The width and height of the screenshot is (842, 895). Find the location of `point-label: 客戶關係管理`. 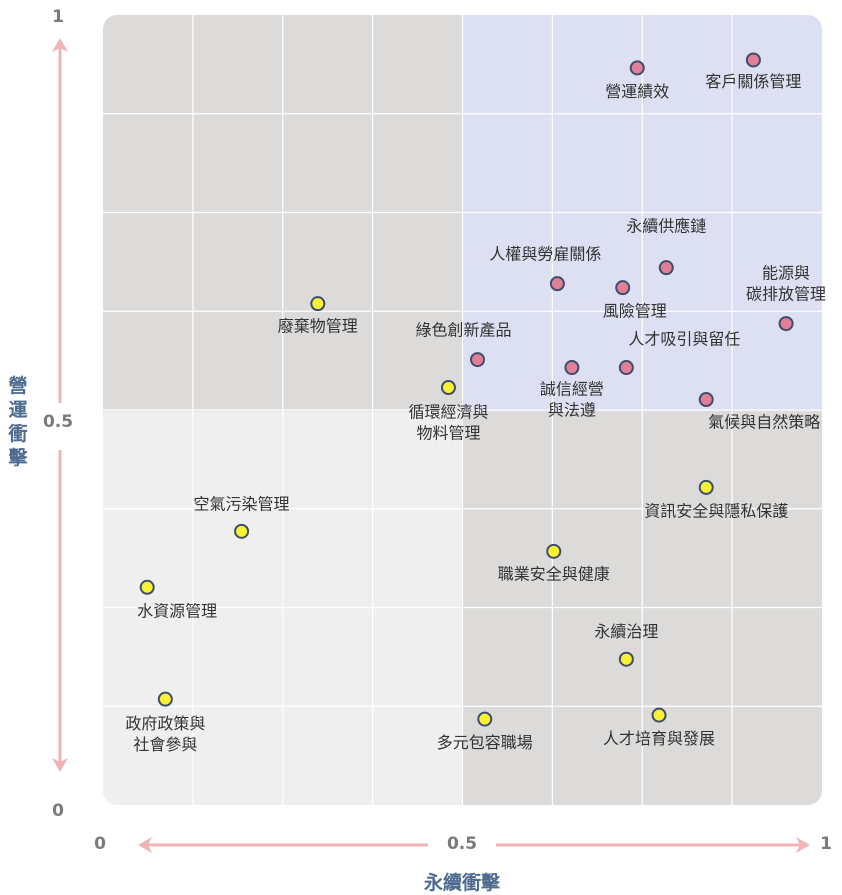

point-label: 客戶關係管理 is located at coordinates (753, 81).